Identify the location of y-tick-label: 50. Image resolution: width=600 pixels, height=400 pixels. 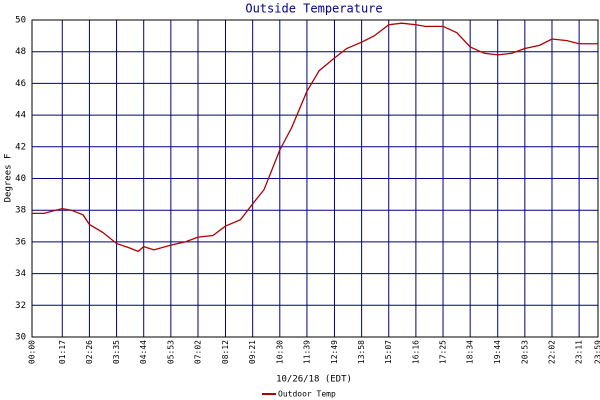
(20, 21).